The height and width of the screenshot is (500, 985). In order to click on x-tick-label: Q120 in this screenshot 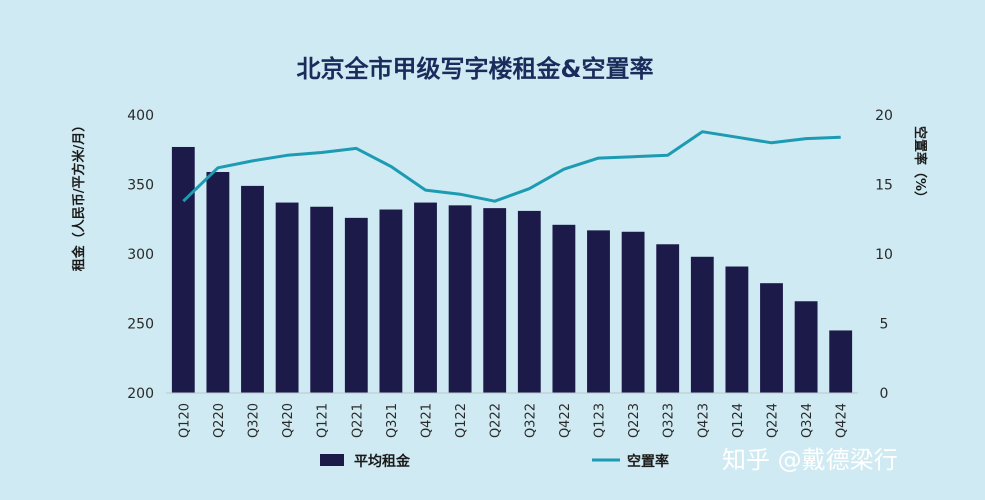, I will do `click(184, 420)`.